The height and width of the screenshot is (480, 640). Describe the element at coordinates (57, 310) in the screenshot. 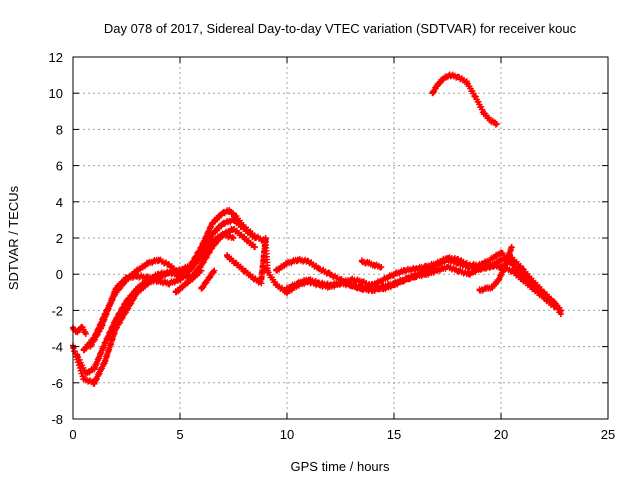

I see `y-tick-label: -2` at that location.